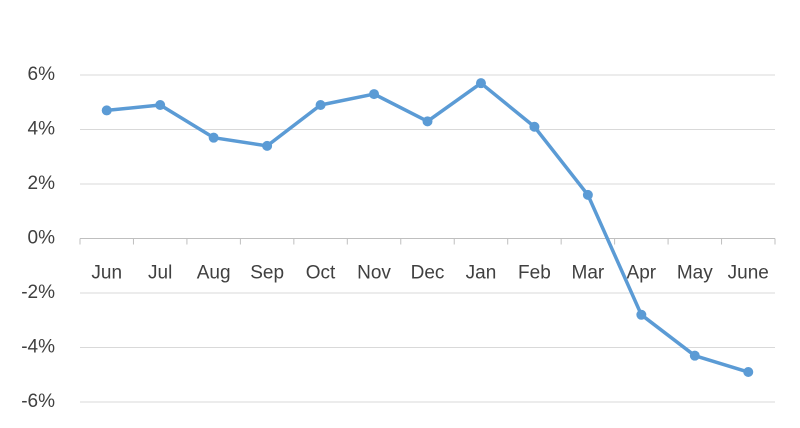  Describe the element at coordinates (160, 273) in the screenshot. I see `x-tick-label: Jul` at that location.